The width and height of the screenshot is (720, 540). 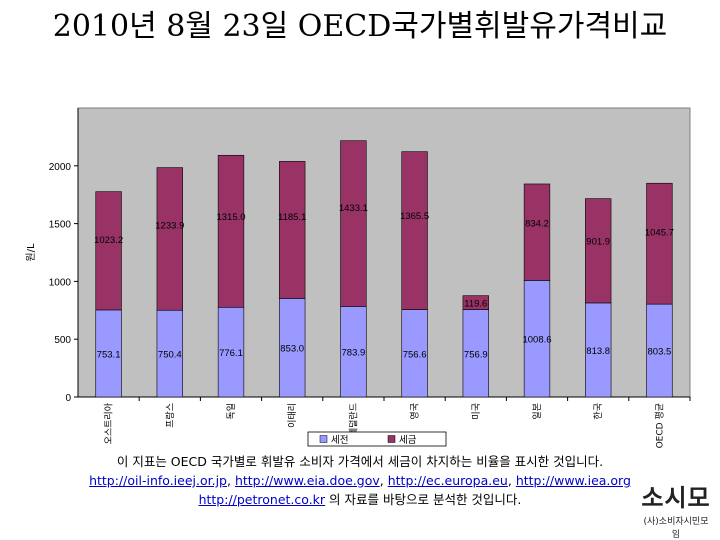 I want to click on x-tick-label: 독일, so click(x=231, y=411).